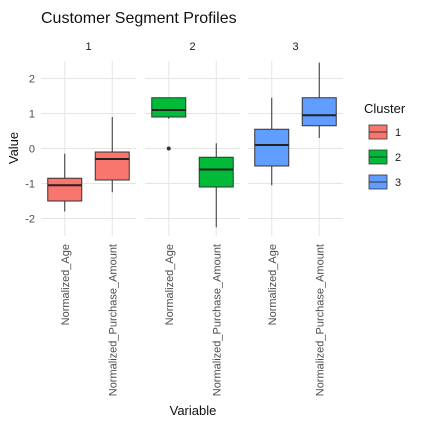 The width and height of the screenshot is (426, 425). I want to click on y-axis-title: Value, so click(13, 148).